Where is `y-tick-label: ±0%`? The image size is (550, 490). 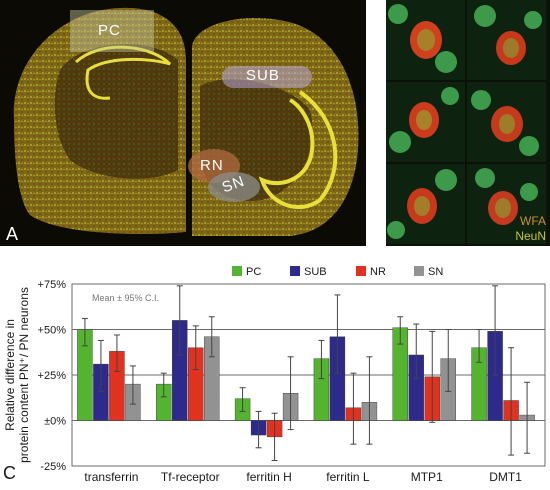 y-tick-label: ±0% is located at coordinates (55, 422).